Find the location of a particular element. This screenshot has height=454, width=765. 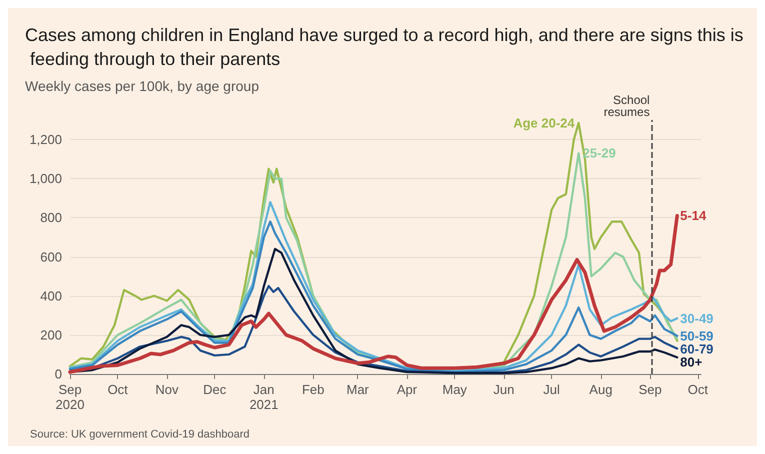

chart-subtitle: Weekly cases per 100k, by age group is located at coordinates (142, 86).